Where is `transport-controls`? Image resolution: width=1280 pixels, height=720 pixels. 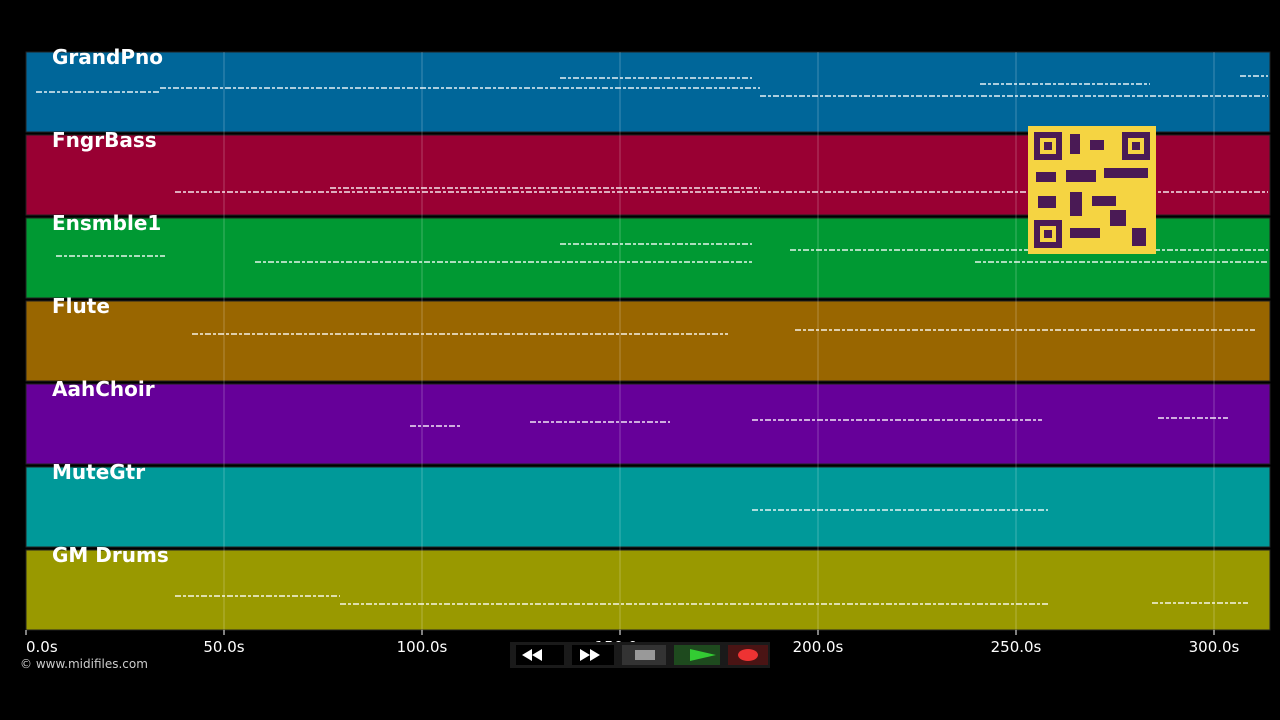 transport-controls is located at coordinates (640, 655).